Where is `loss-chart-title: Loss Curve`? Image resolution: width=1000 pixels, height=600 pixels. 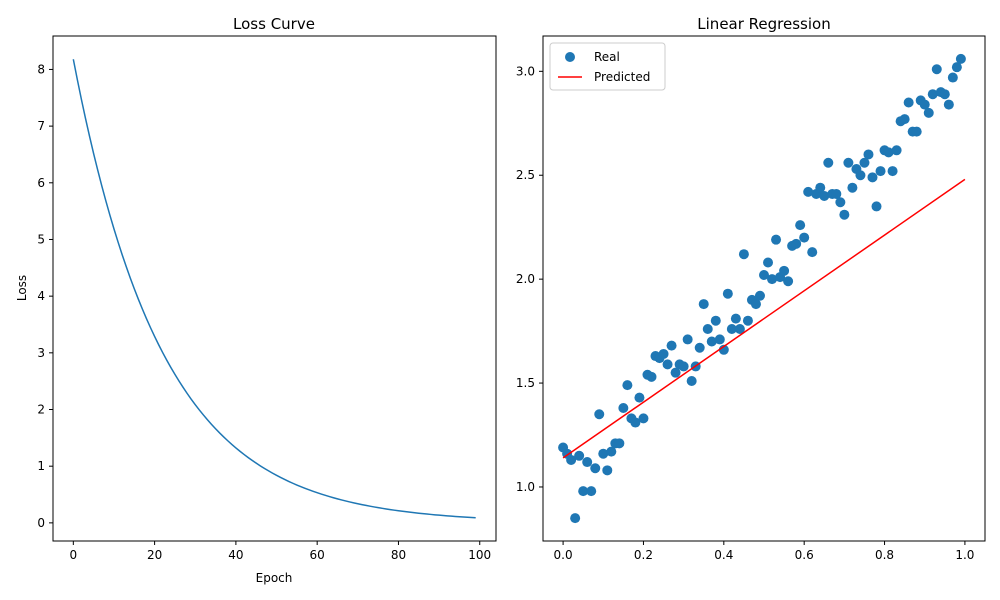 loss-chart-title: Loss Curve is located at coordinates (274, 24).